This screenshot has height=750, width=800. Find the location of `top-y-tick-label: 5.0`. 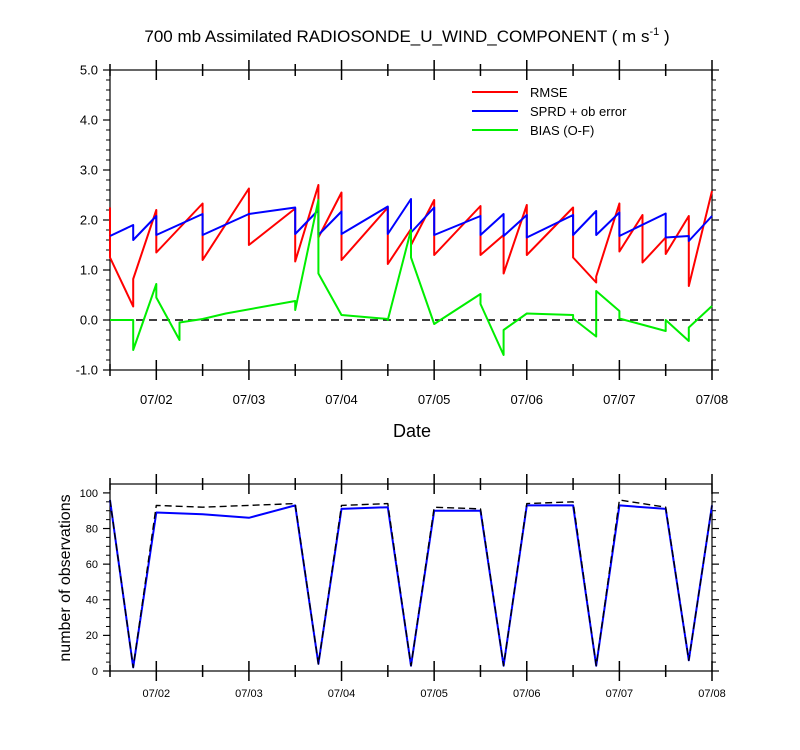

top-y-tick-label: 5.0 is located at coordinates (89, 70).